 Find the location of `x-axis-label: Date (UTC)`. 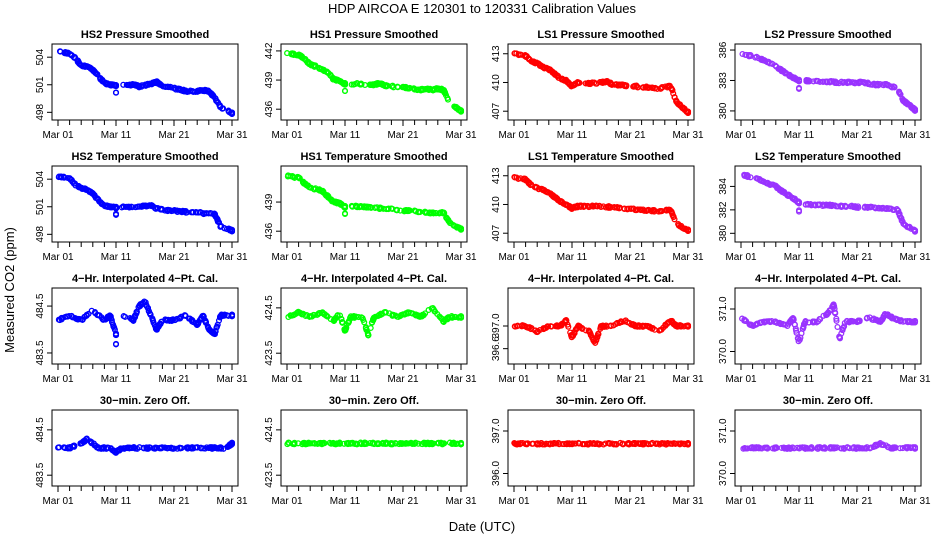

x-axis-label: Date (UTC) is located at coordinates (482, 526).